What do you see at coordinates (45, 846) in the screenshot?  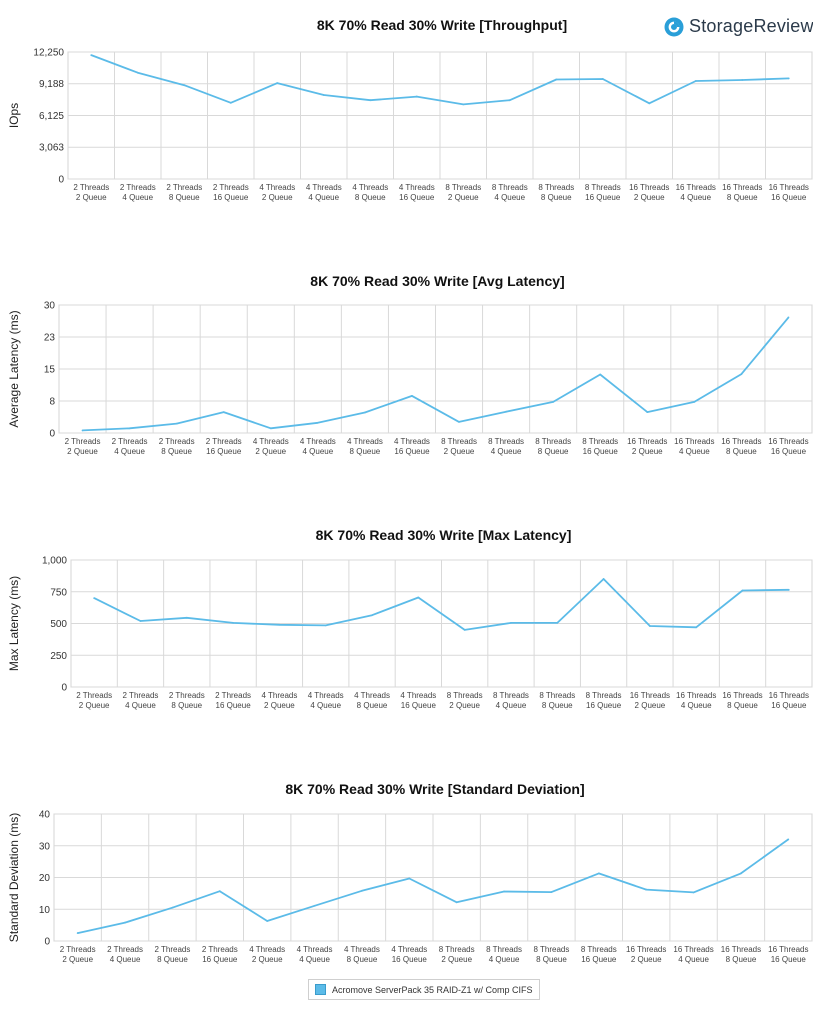 I see `y-tick-label: 30` at bounding box center [45, 846].